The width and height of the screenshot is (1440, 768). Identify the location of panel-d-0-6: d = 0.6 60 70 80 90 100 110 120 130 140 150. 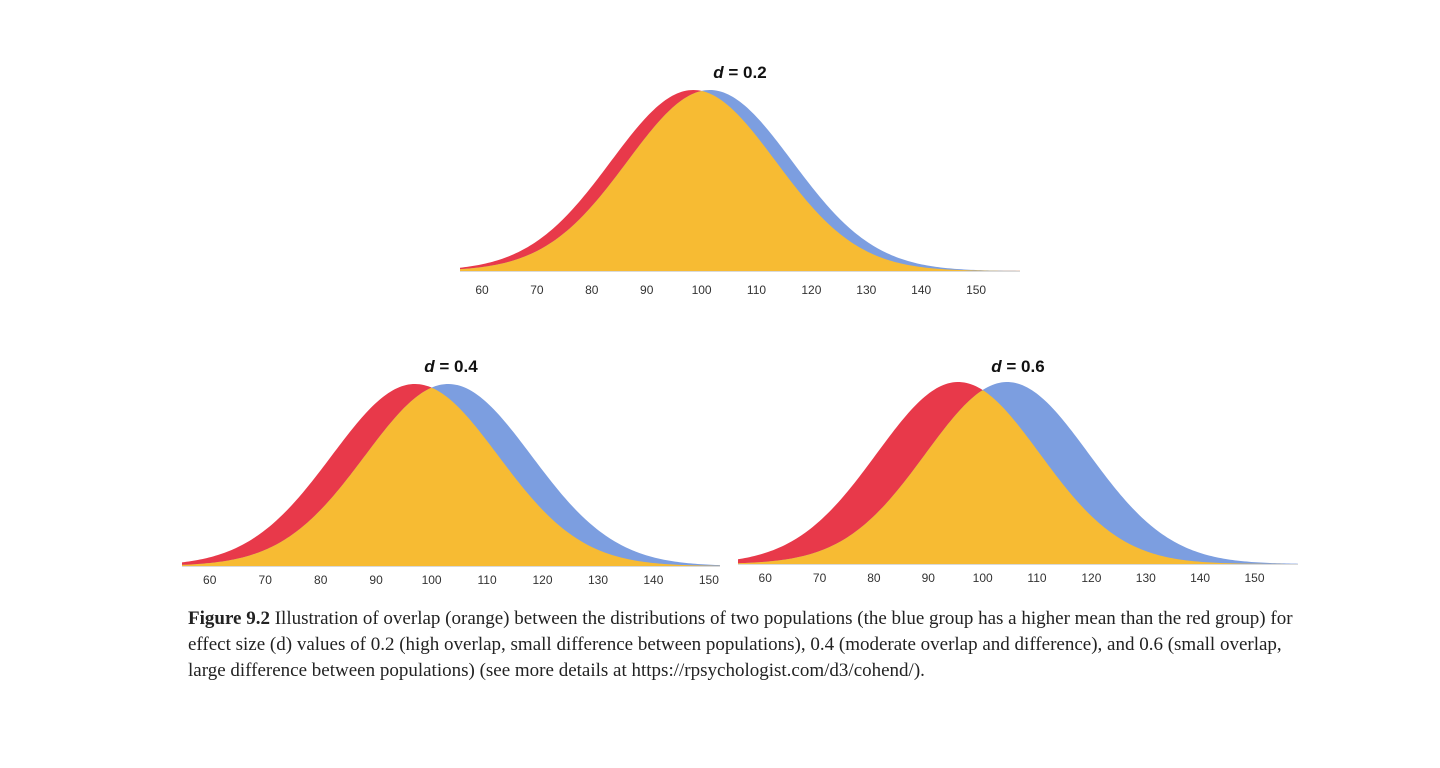
(1018, 471).